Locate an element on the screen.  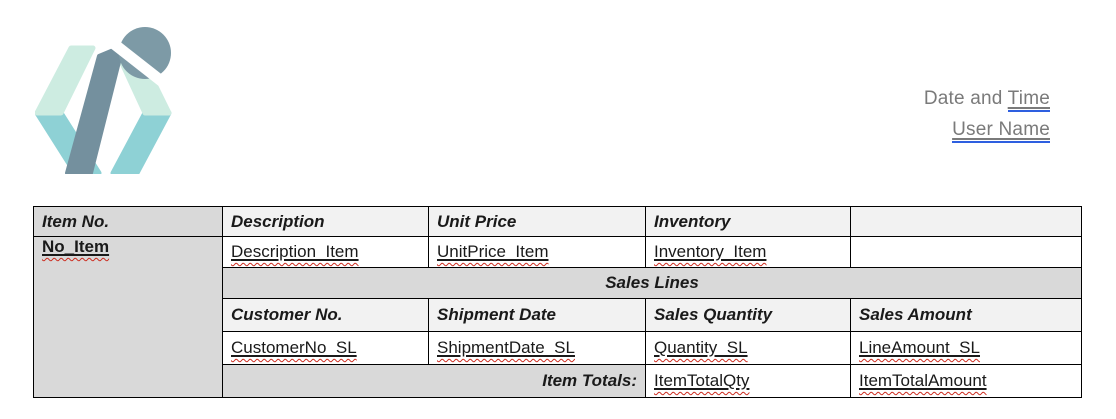
col-header-inventory: Inventory is located at coordinates (748, 221).